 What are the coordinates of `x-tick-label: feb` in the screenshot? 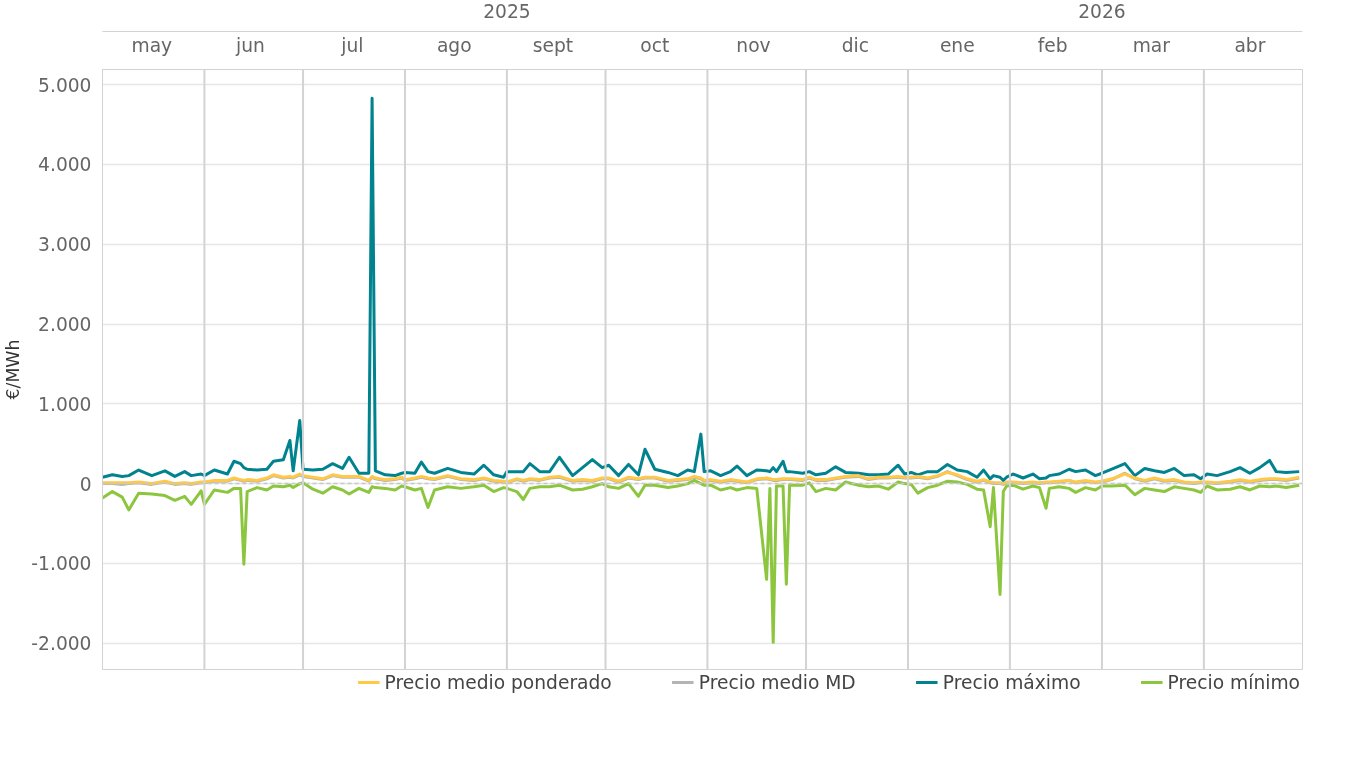 It's located at (1052, 45).